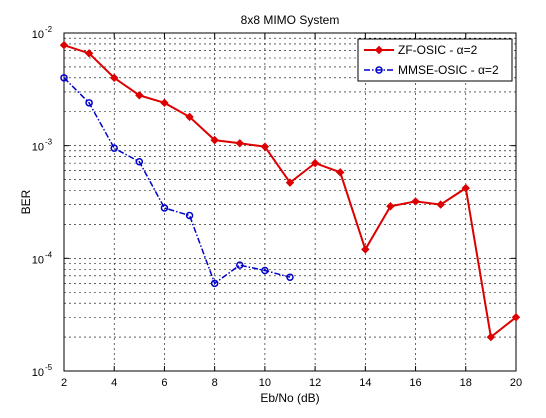  Describe the element at coordinates (379, 70) in the screenshot. I see `legend-marker-mmse` at that location.